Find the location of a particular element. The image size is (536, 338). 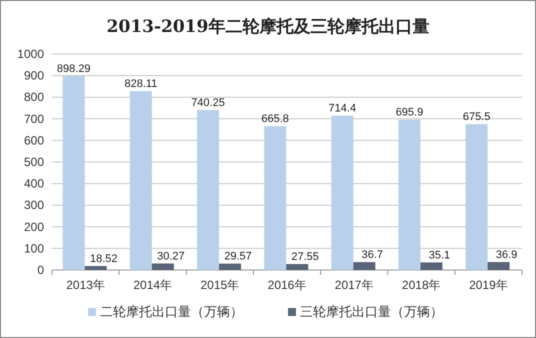

legend-label: 三轮摩托出口量（万辆） is located at coordinates (371, 311).